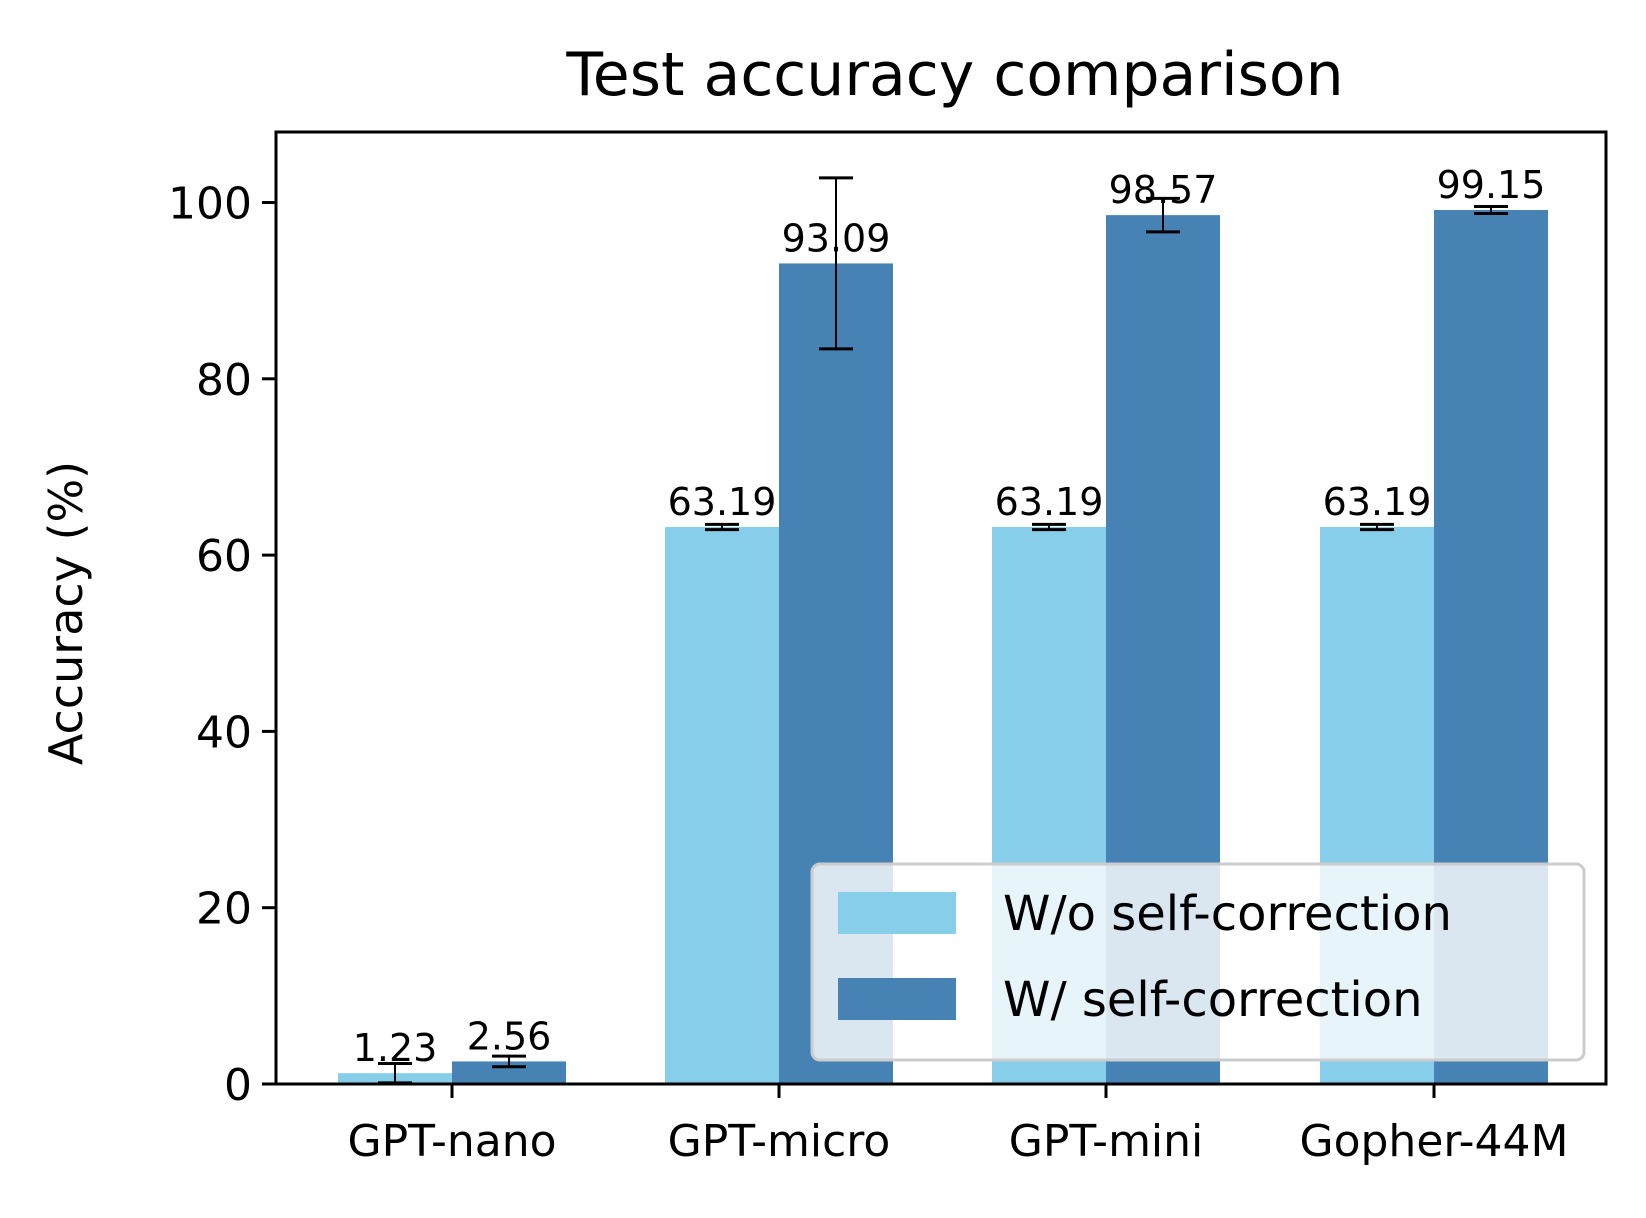 The image size is (1646, 1218). I want to click on data-label: 93.09, so click(836, 238).